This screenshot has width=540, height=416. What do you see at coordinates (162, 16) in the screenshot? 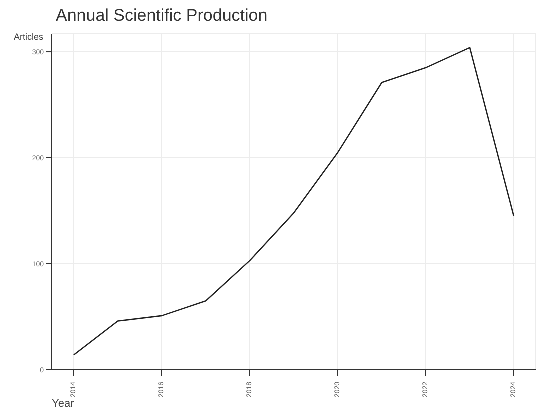
I see `chart-title: Annual Scientific Production` at bounding box center [162, 16].